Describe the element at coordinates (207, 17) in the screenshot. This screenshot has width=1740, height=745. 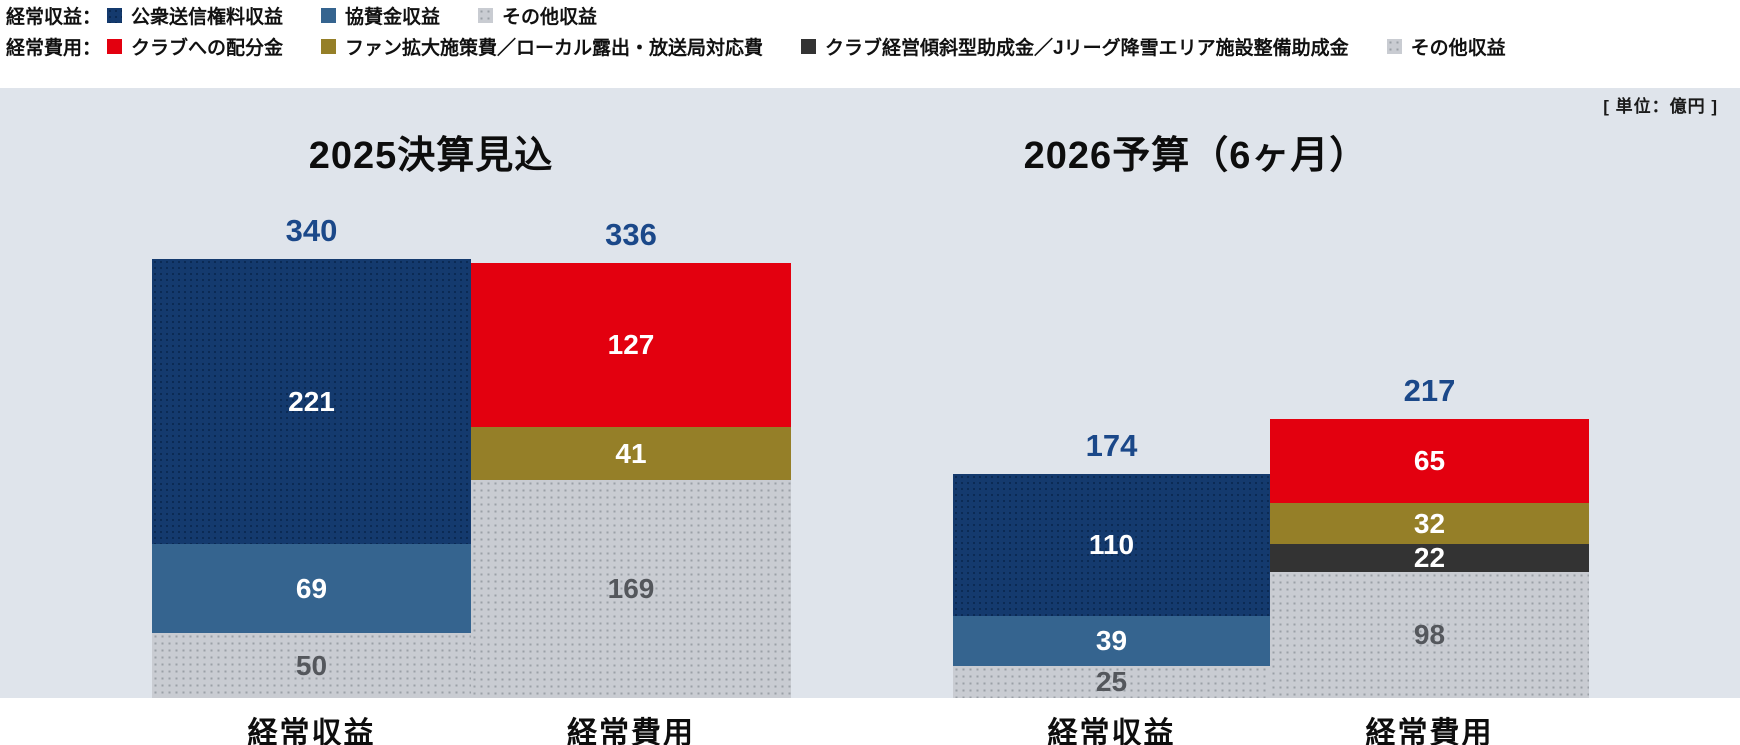
I see `legend-item-label: 公衆送信権料収益` at that location.